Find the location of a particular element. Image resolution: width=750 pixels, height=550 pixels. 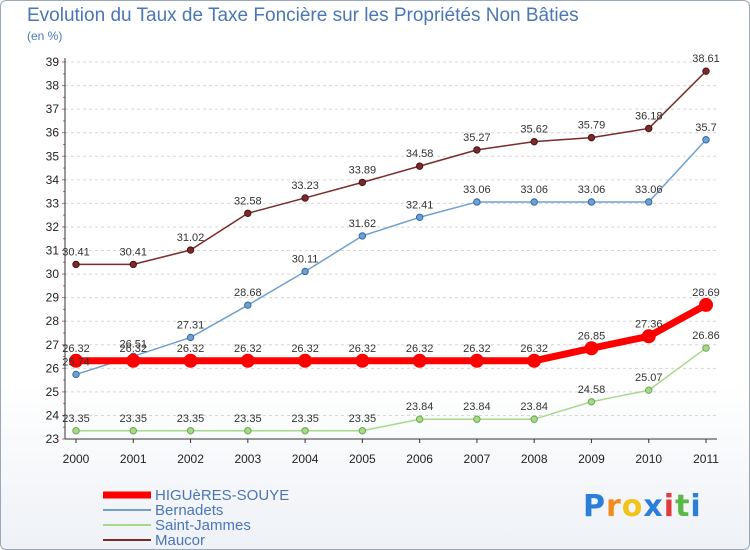

x-tick-label: 2009 is located at coordinates (591, 459).